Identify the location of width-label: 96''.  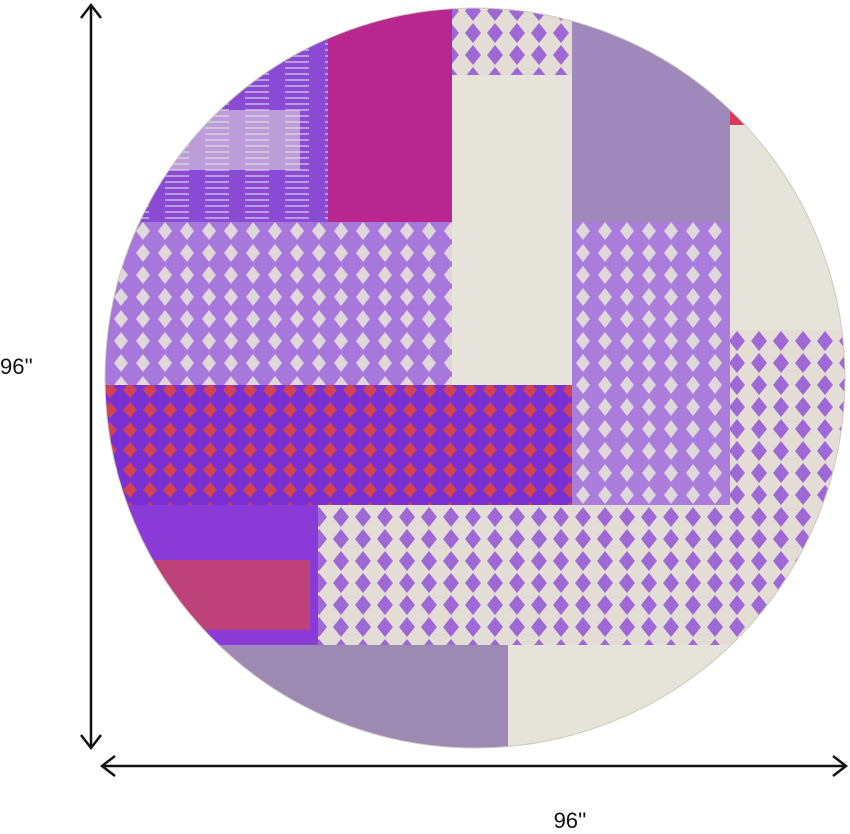
(570, 820).